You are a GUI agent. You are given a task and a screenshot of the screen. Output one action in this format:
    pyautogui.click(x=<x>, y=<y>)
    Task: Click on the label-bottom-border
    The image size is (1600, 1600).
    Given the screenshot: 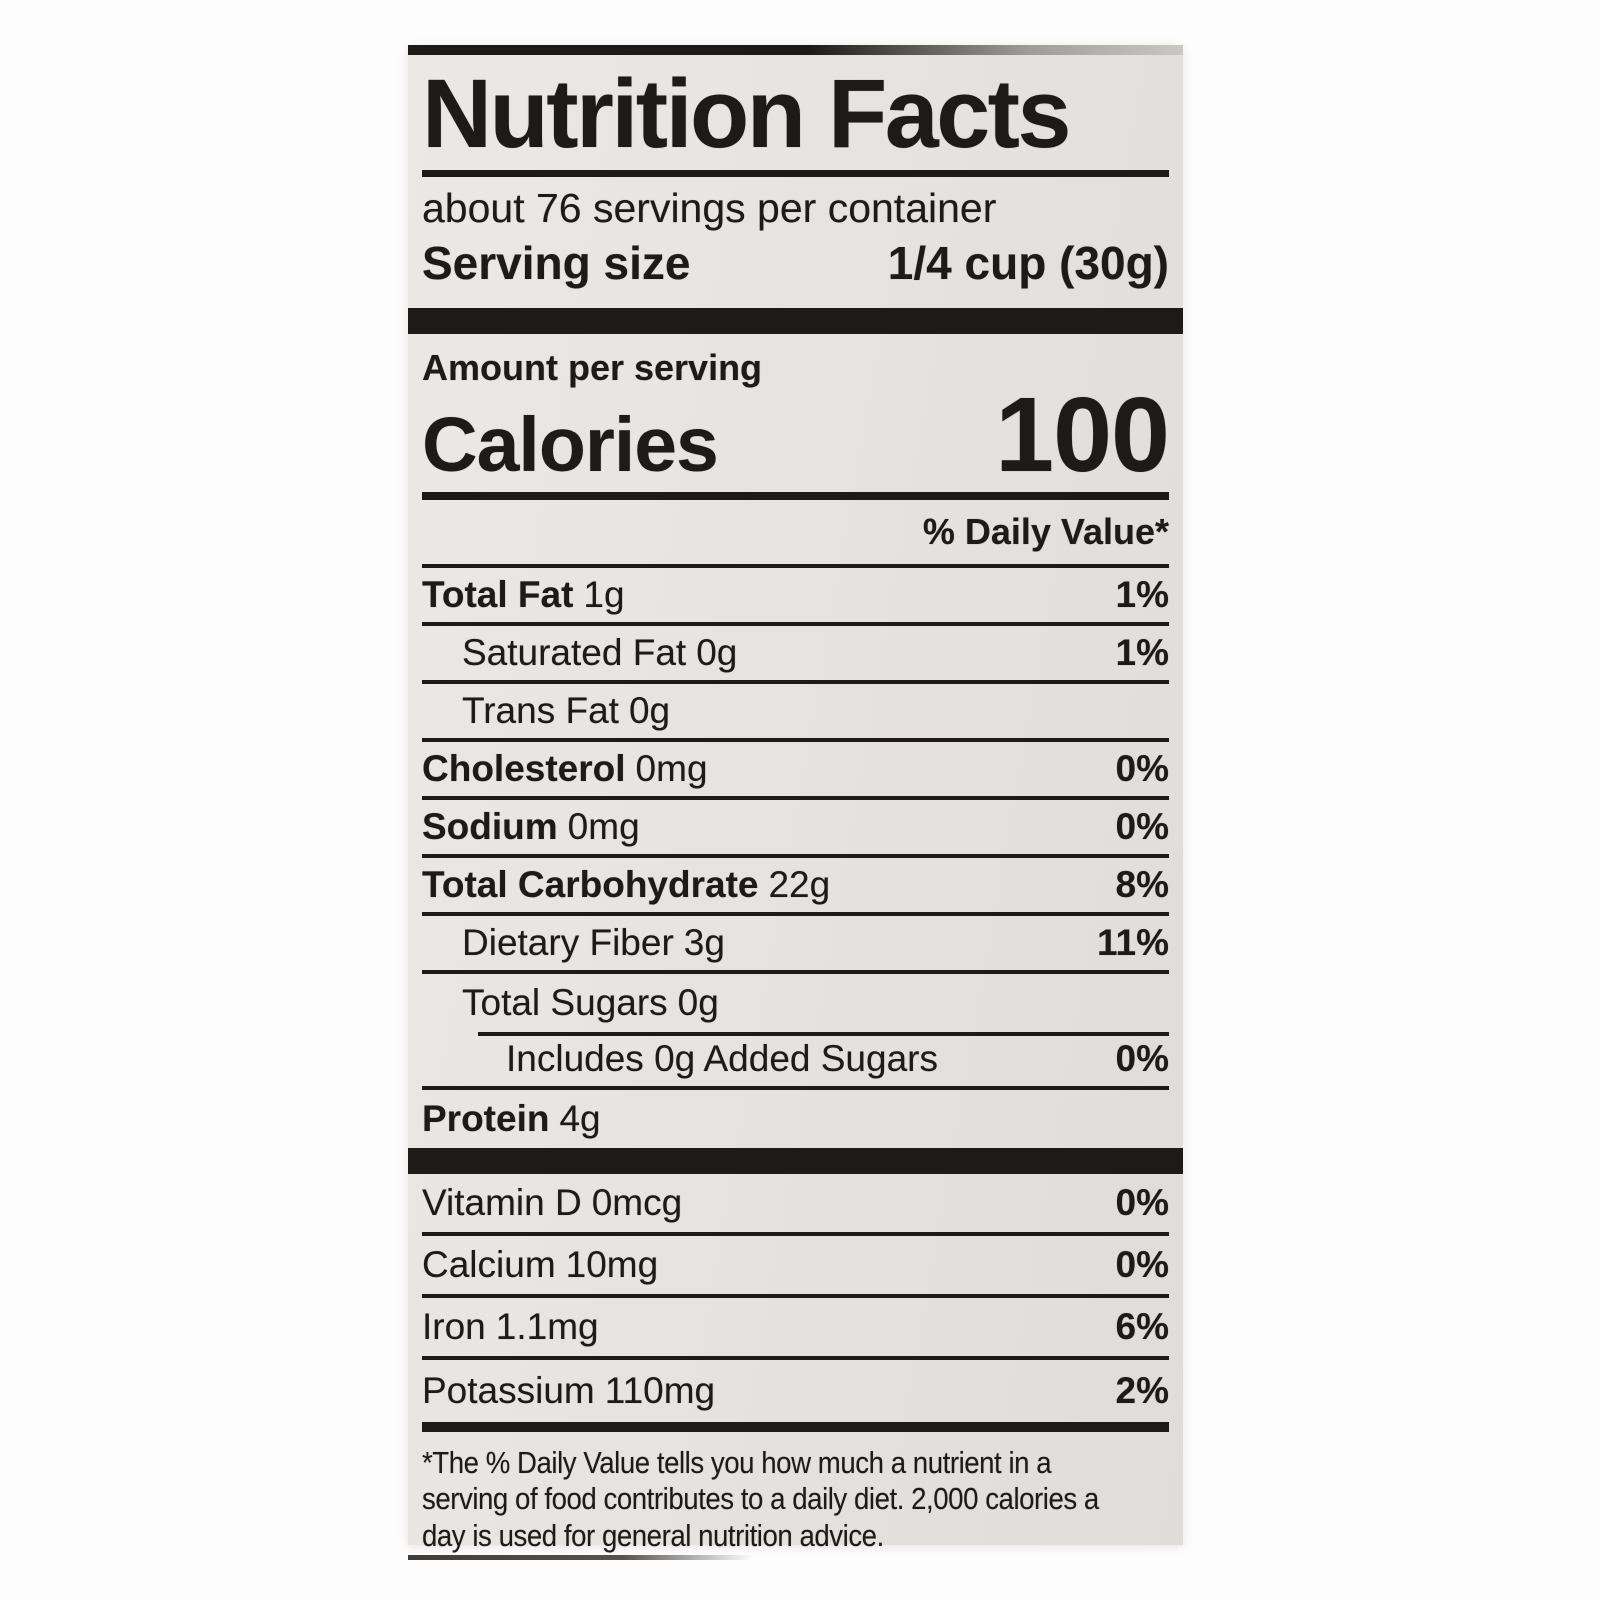 What is the action you would take?
    pyautogui.click(x=647, y=1557)
    